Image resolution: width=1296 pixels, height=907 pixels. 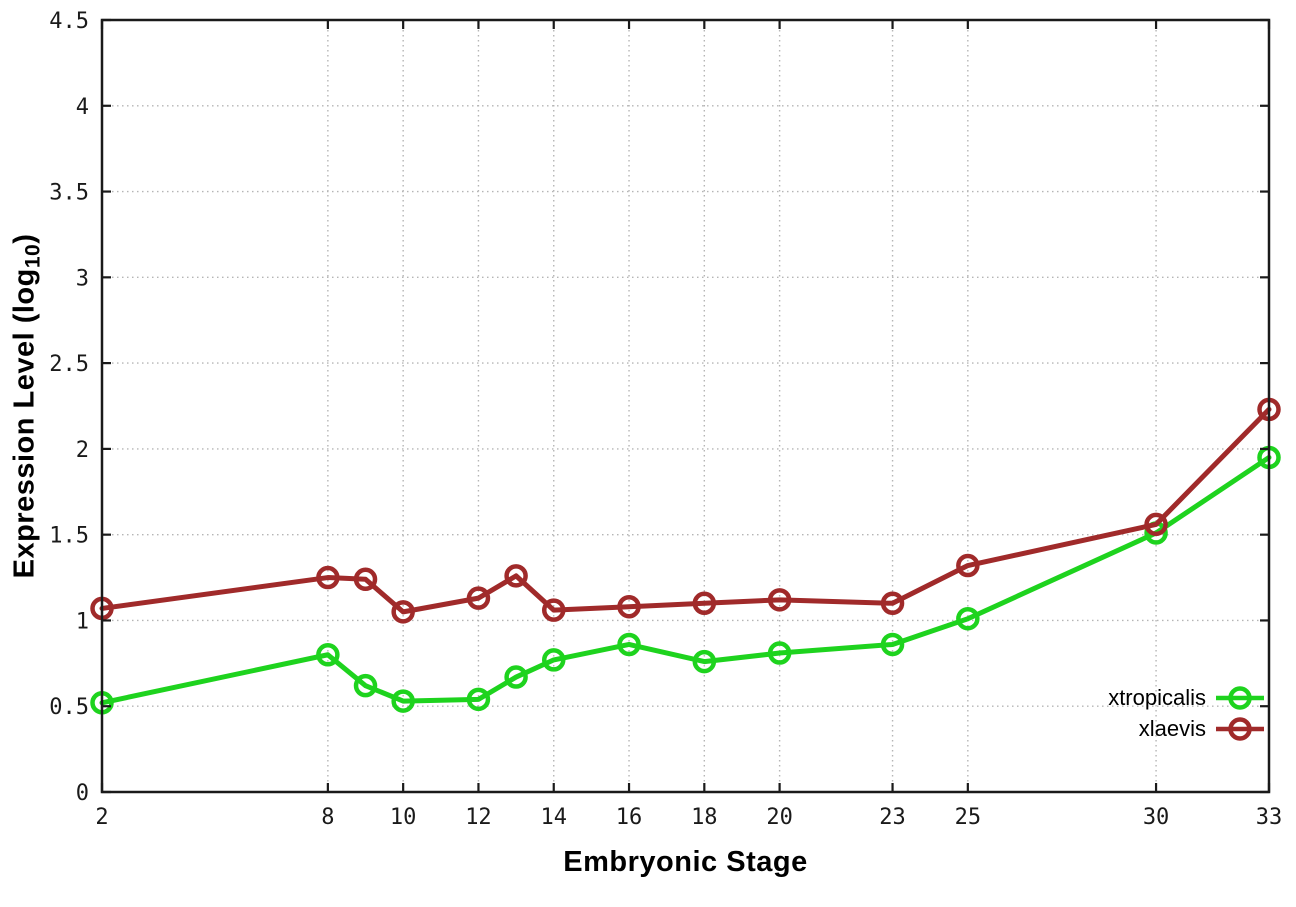 I want to click on legend: xtropicalis xlaevis, so click(x=1186, y=713).